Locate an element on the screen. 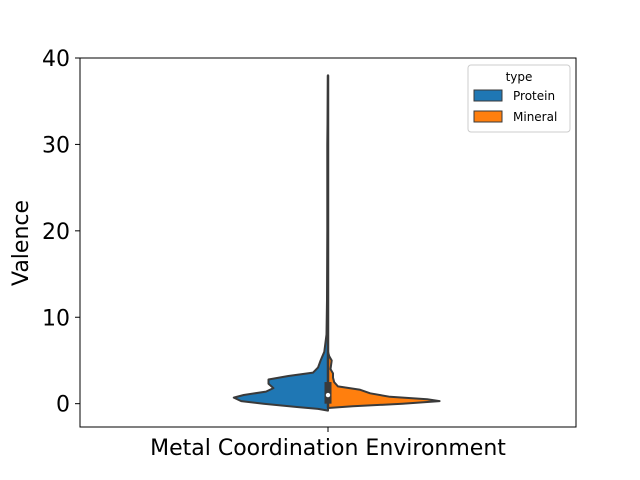 Image resolution: width=640 pixels, height=480 pixels. y-tick-label: 20 is located at coordinates (56, 232).